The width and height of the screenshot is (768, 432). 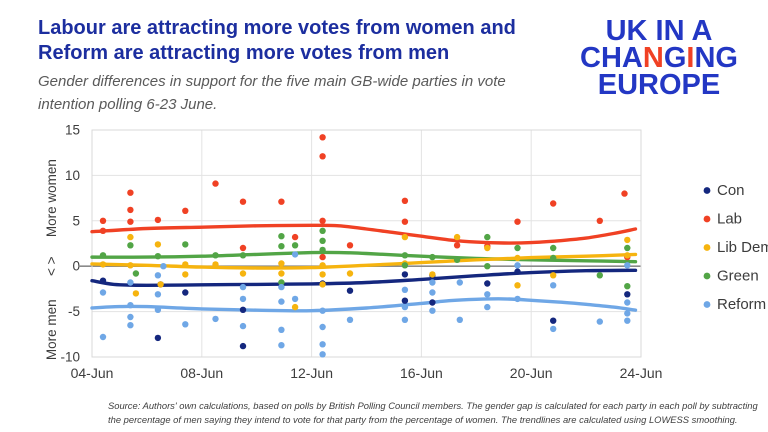 What do you see at coordinates (70, 357) in the screenshot?
I see `y-tick-label: -10` at bounding box center [70, 357].